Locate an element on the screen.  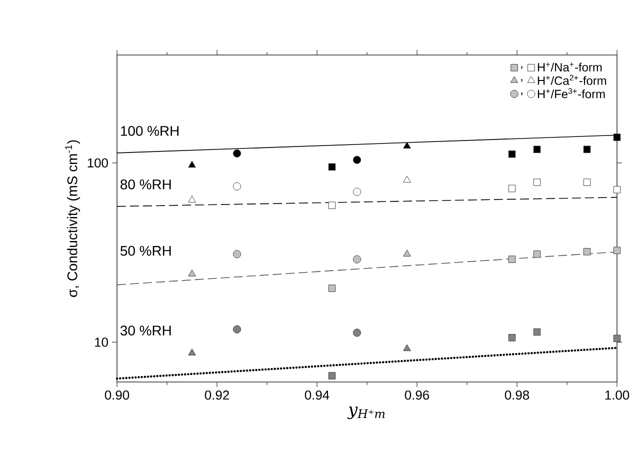
x-tick-label: 1.00 is located at coordinates (617, 395).